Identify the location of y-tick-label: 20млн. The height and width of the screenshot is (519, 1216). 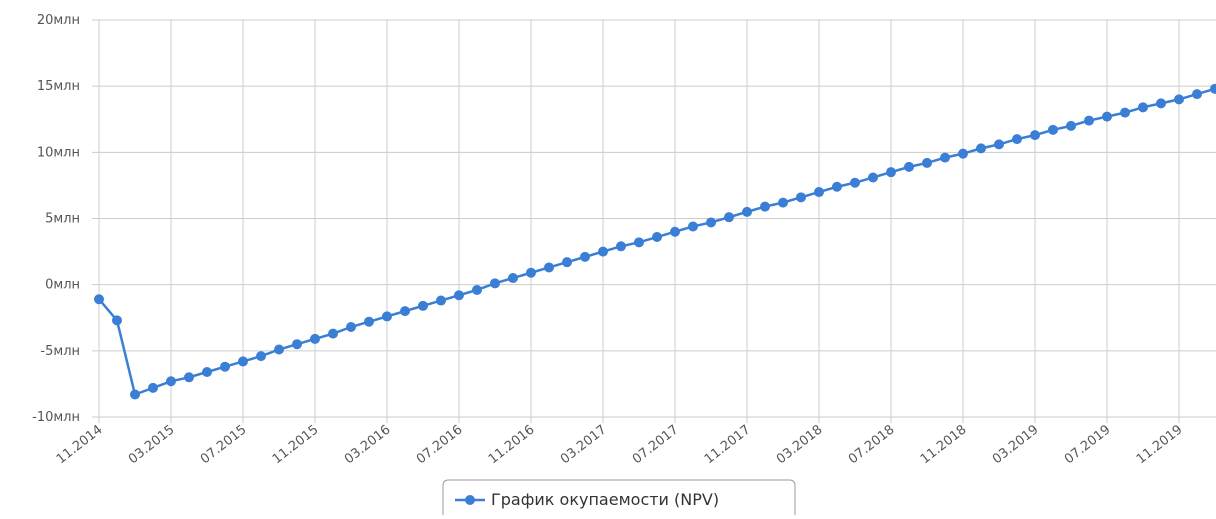
(58, 20).